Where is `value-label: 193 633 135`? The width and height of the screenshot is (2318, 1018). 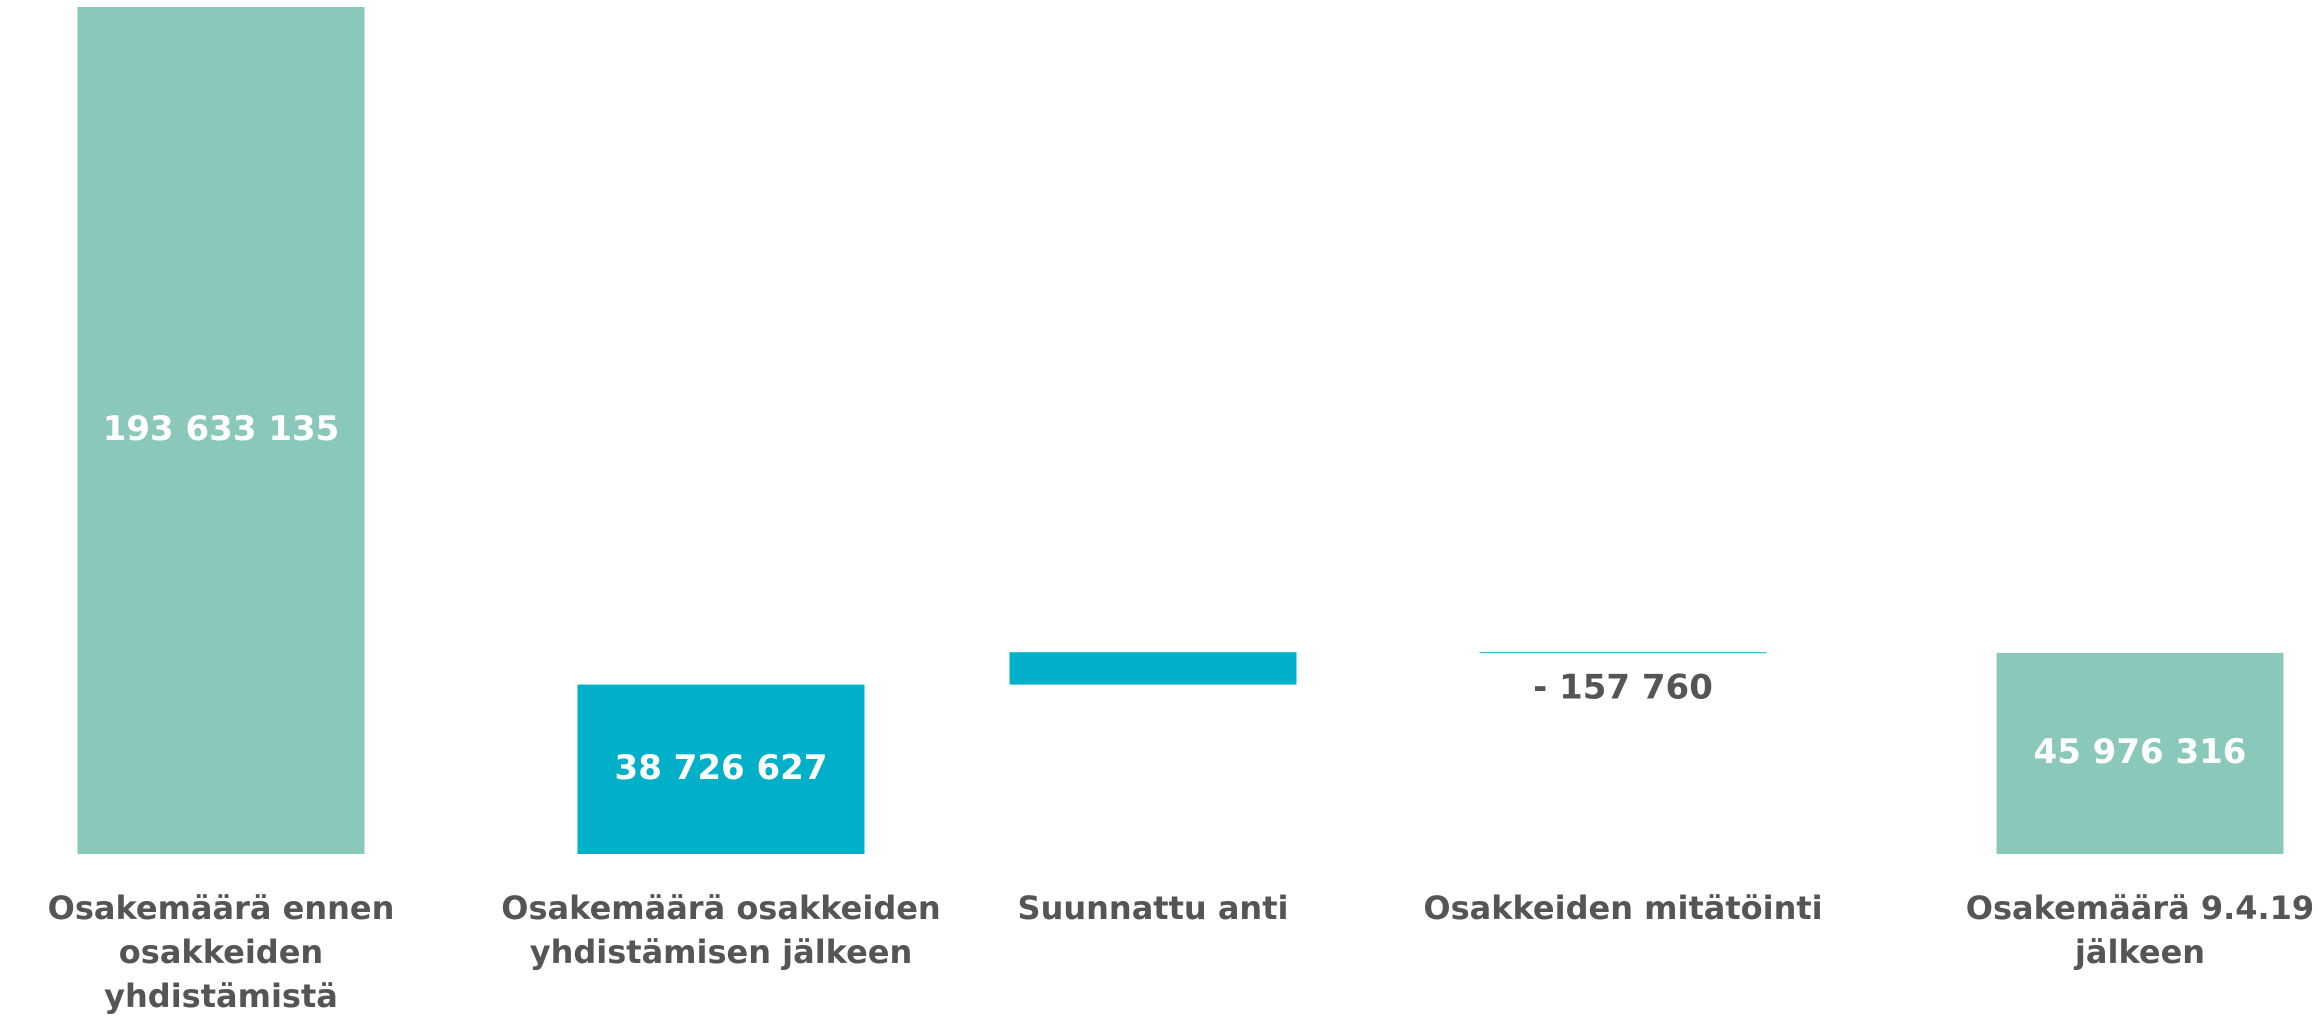 value-label: 193 633 135 is located at coordinates (221, 429).